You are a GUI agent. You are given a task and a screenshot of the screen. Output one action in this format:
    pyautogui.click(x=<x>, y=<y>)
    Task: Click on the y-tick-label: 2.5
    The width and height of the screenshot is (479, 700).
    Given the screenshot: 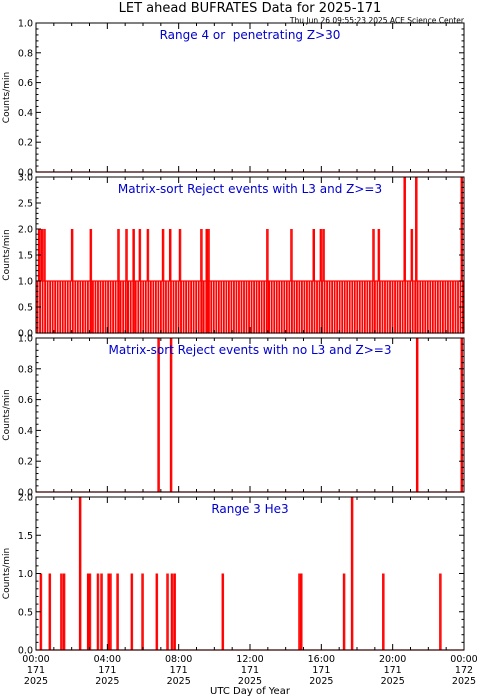 What is the action you would take?
    pyautogui.click(x=25, y=204)
    